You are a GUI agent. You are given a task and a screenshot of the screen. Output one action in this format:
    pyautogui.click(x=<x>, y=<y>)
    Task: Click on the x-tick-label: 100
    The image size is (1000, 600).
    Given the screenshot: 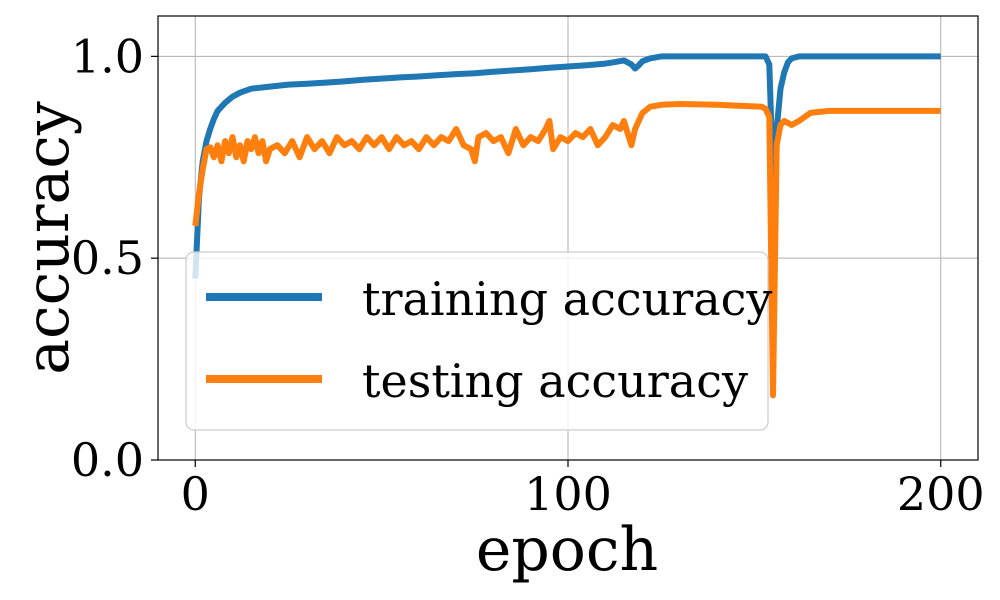 What is the action you would take?
    pyautogui.click(x=568, y=494)
    